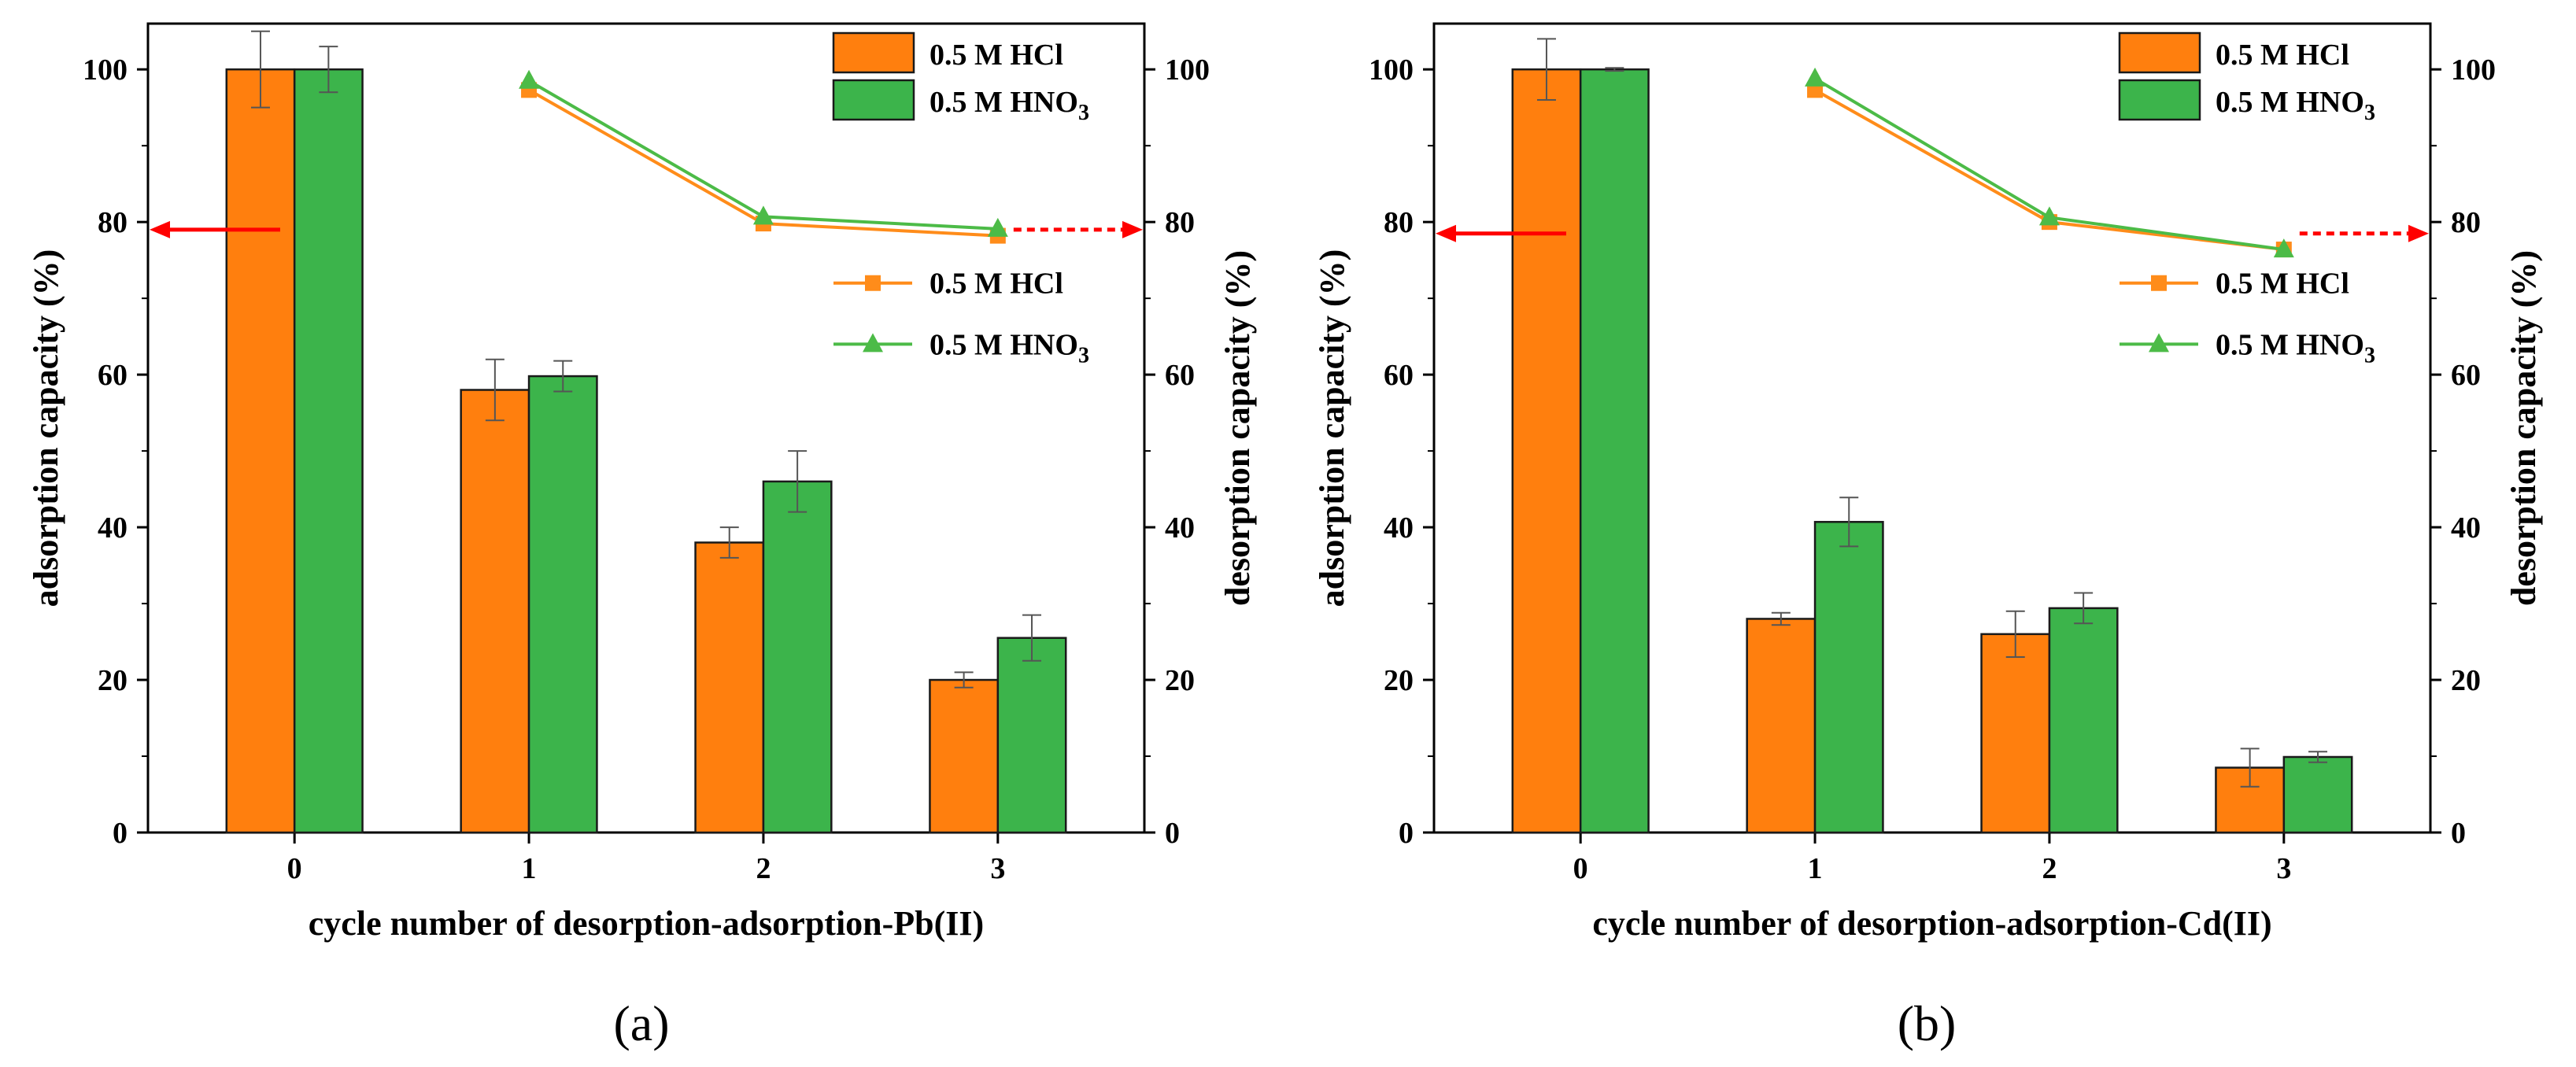  I want to click on panel-a-label: (a), so click(641, 1023).